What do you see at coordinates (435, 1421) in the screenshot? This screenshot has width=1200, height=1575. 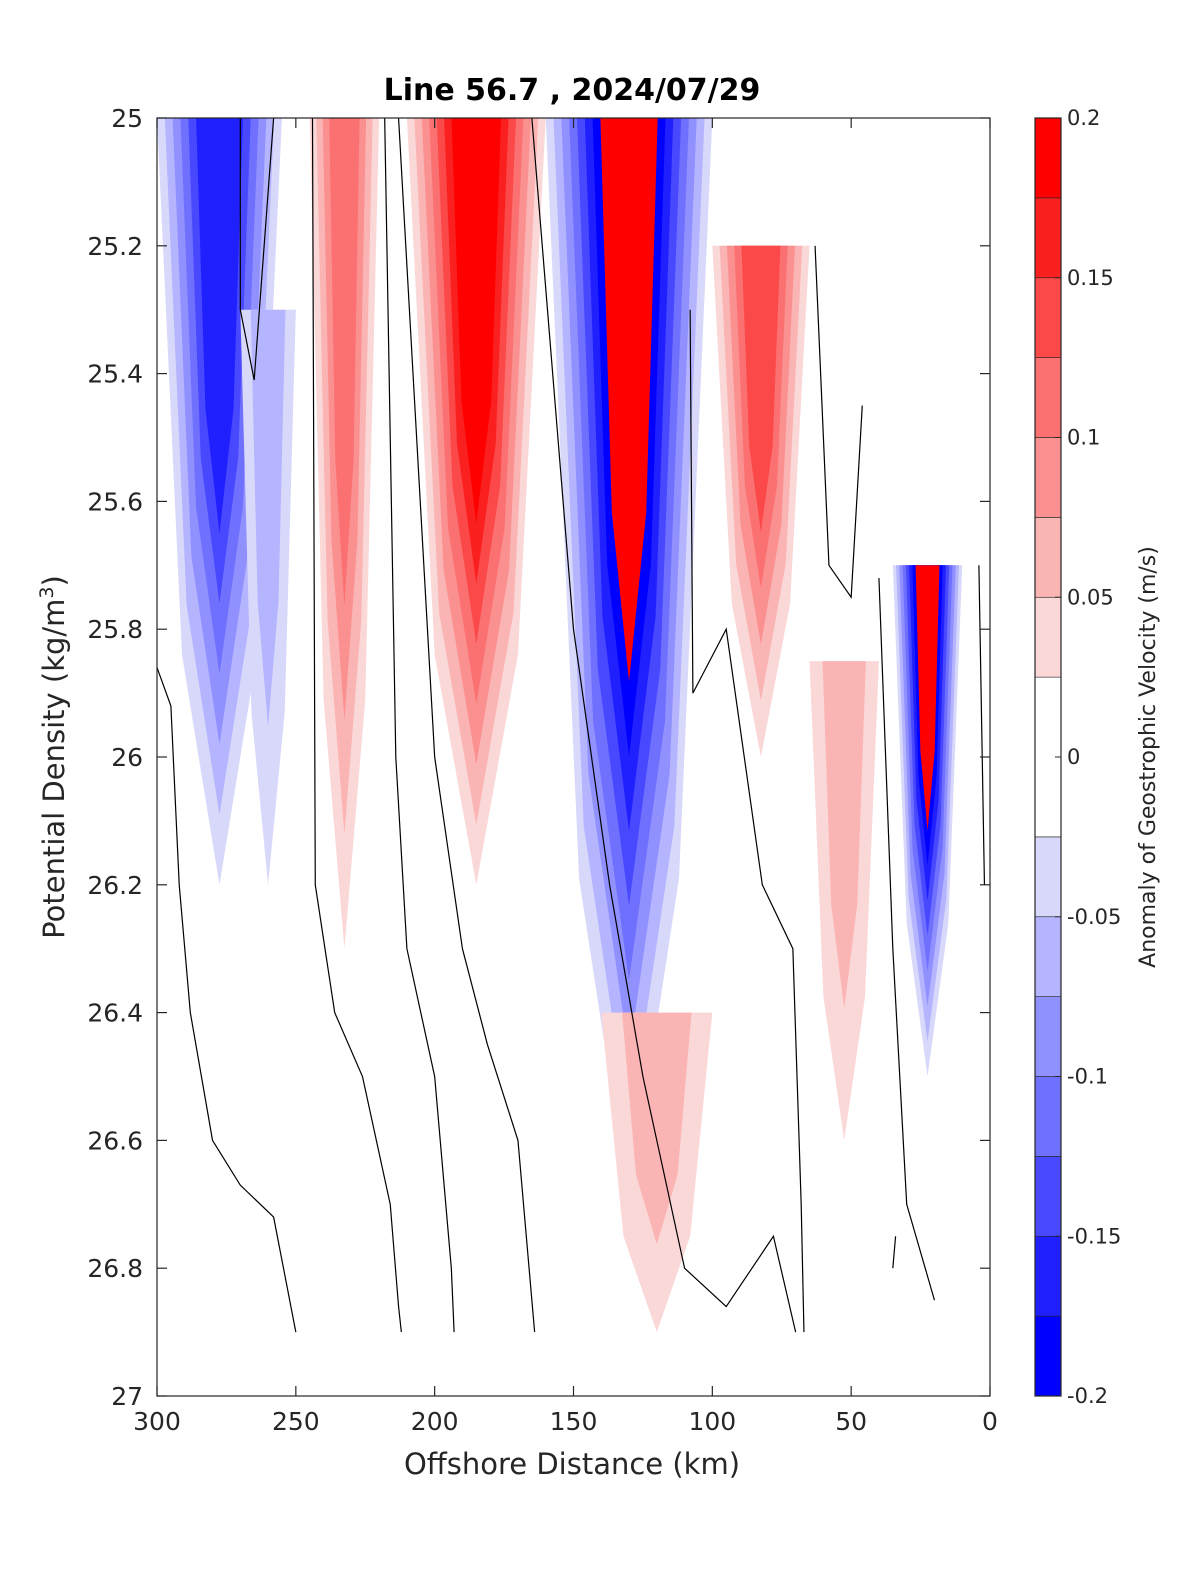 I see `x-tick-label: 200` at bounding box center [435, 1421].